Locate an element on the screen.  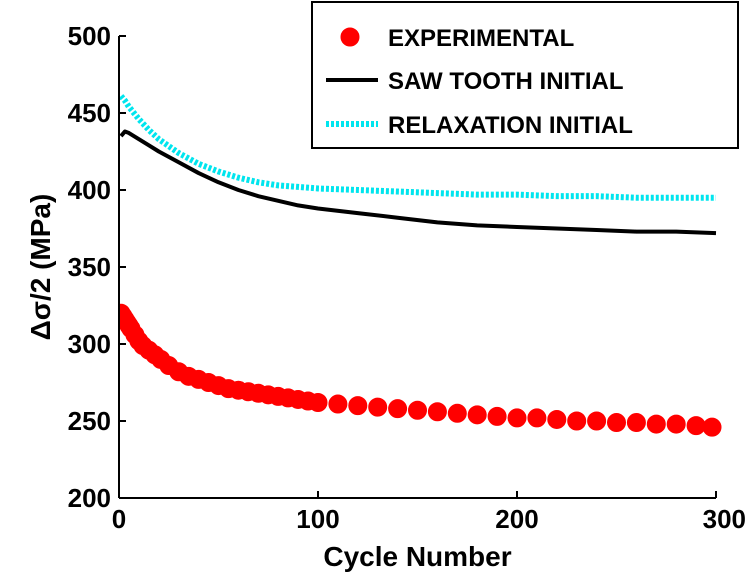
series-relaxation-initial is located at coordinates (417, 147).